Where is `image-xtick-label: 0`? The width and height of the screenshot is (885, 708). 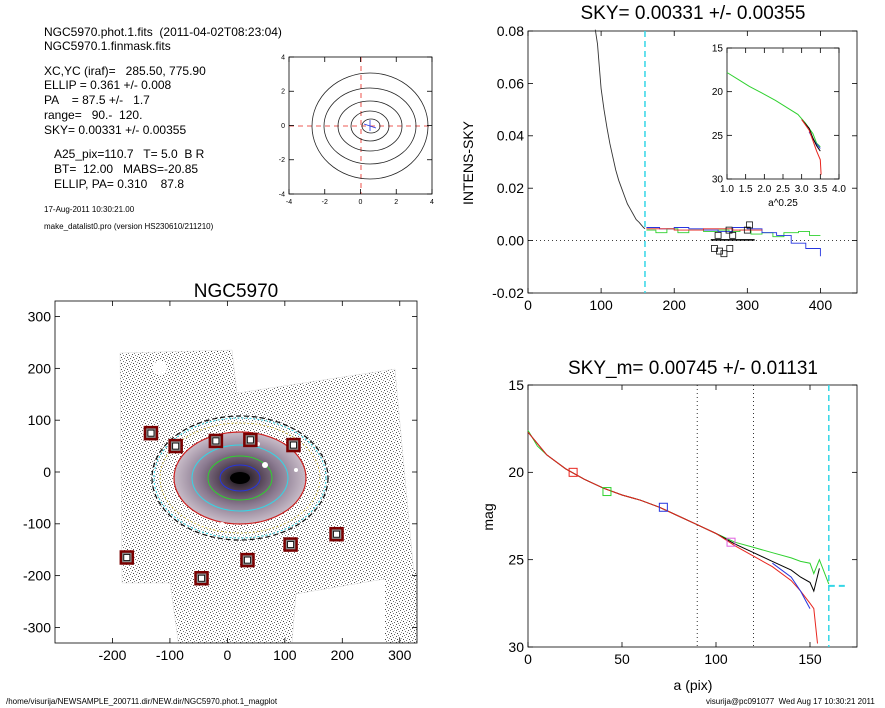 image-xtick-label: 0 is located at coordinates (227, 655).